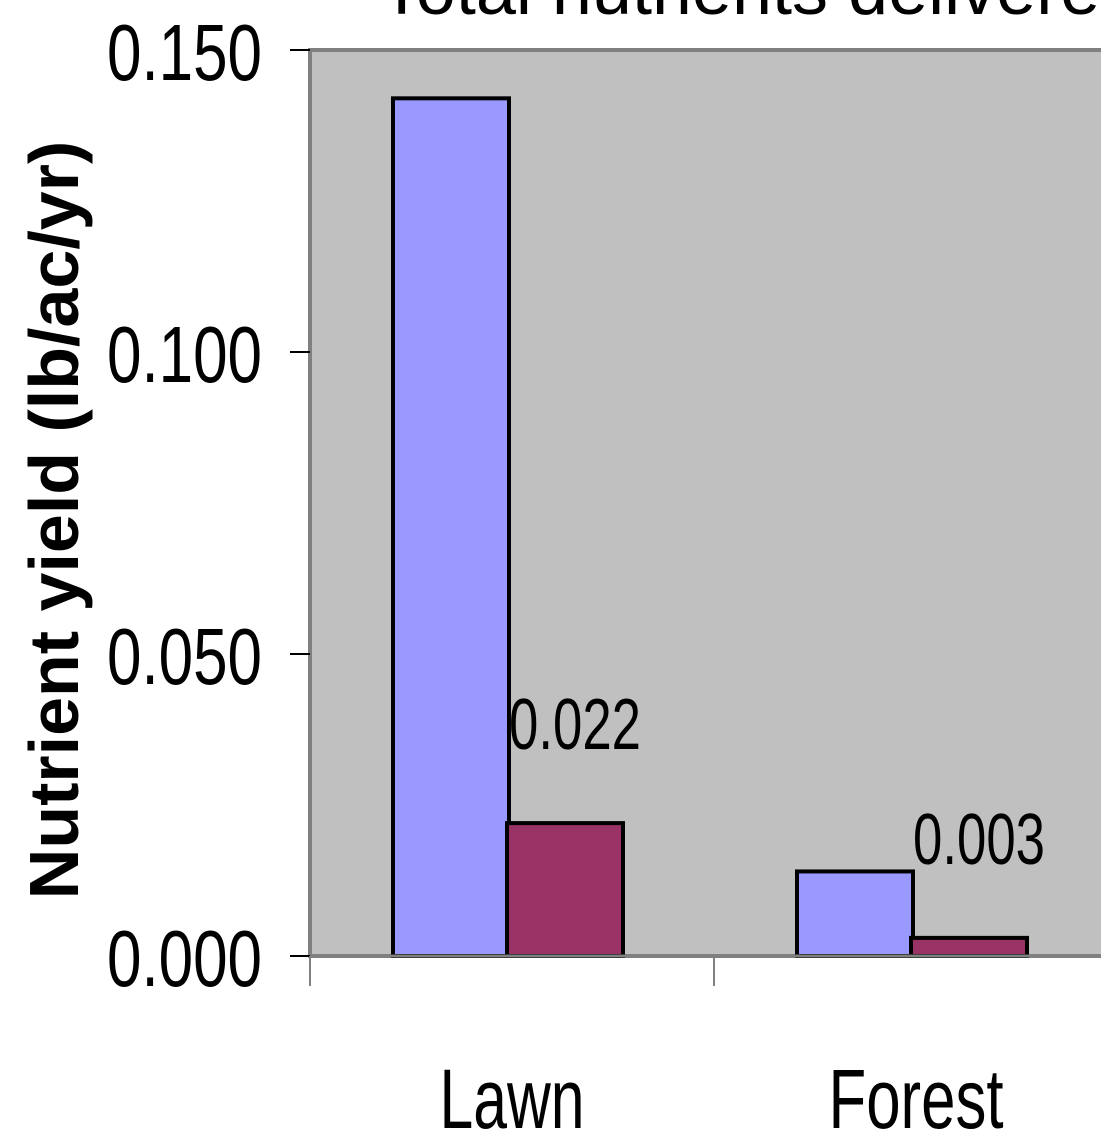 The height and width of the screenshot is (1136, 1101). I want to click on chart-title: Total nutrients delivered, so click(740, 15).